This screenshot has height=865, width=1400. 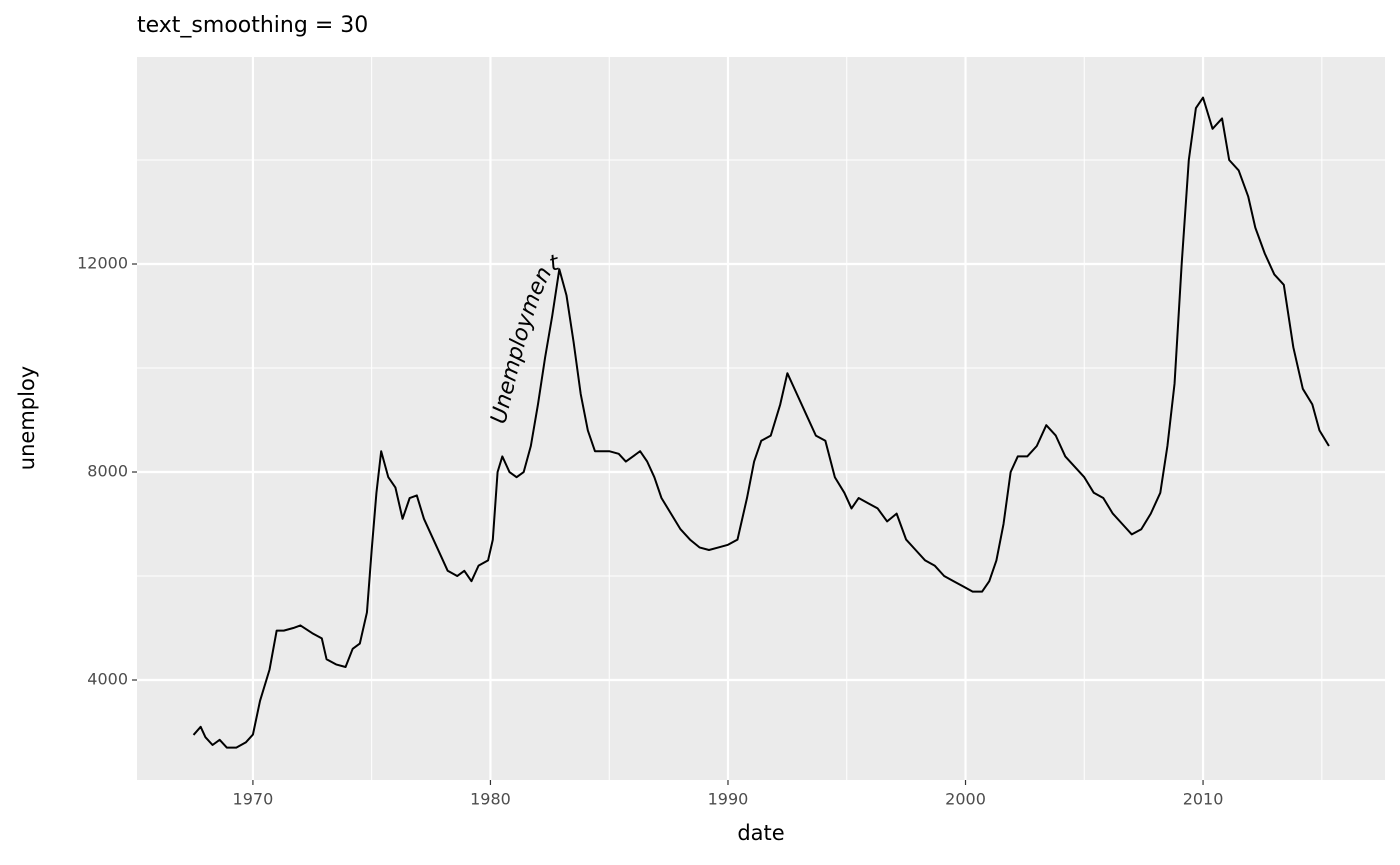 What do you see at coordinates (728, 799) in the screenshot?
I see `x-tick-label: 1990` at bounding box center [728, 799].